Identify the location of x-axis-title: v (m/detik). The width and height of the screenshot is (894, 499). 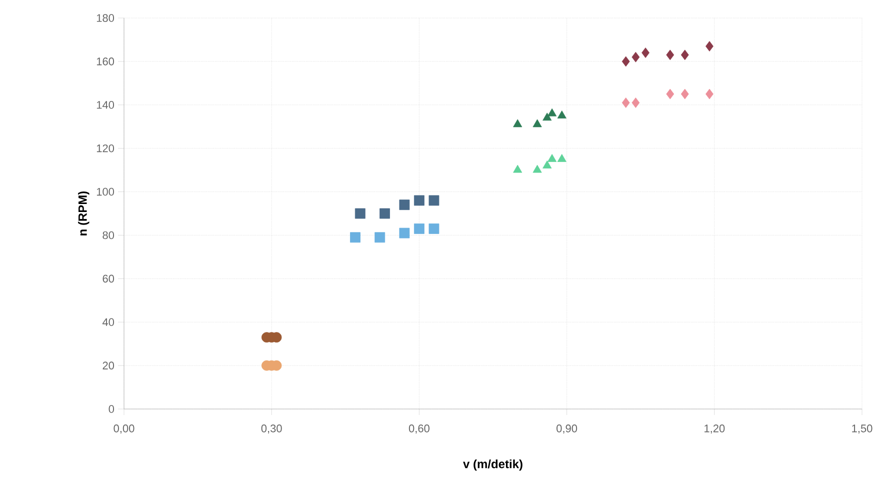
(492, 465).